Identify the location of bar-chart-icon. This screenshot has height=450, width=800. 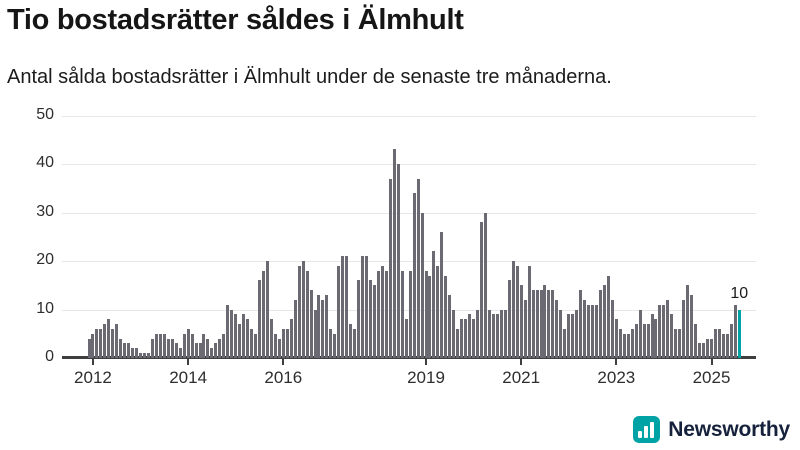
(647, 429).